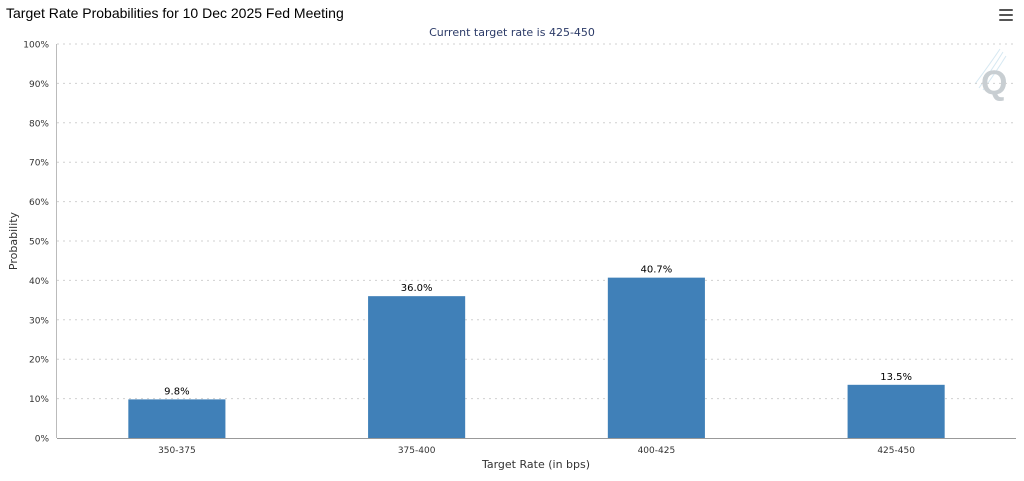 Image resolution: width=1024 pixels, height=481 pixels. I want to click on y-axis-title: Probability, so click(13, 240).